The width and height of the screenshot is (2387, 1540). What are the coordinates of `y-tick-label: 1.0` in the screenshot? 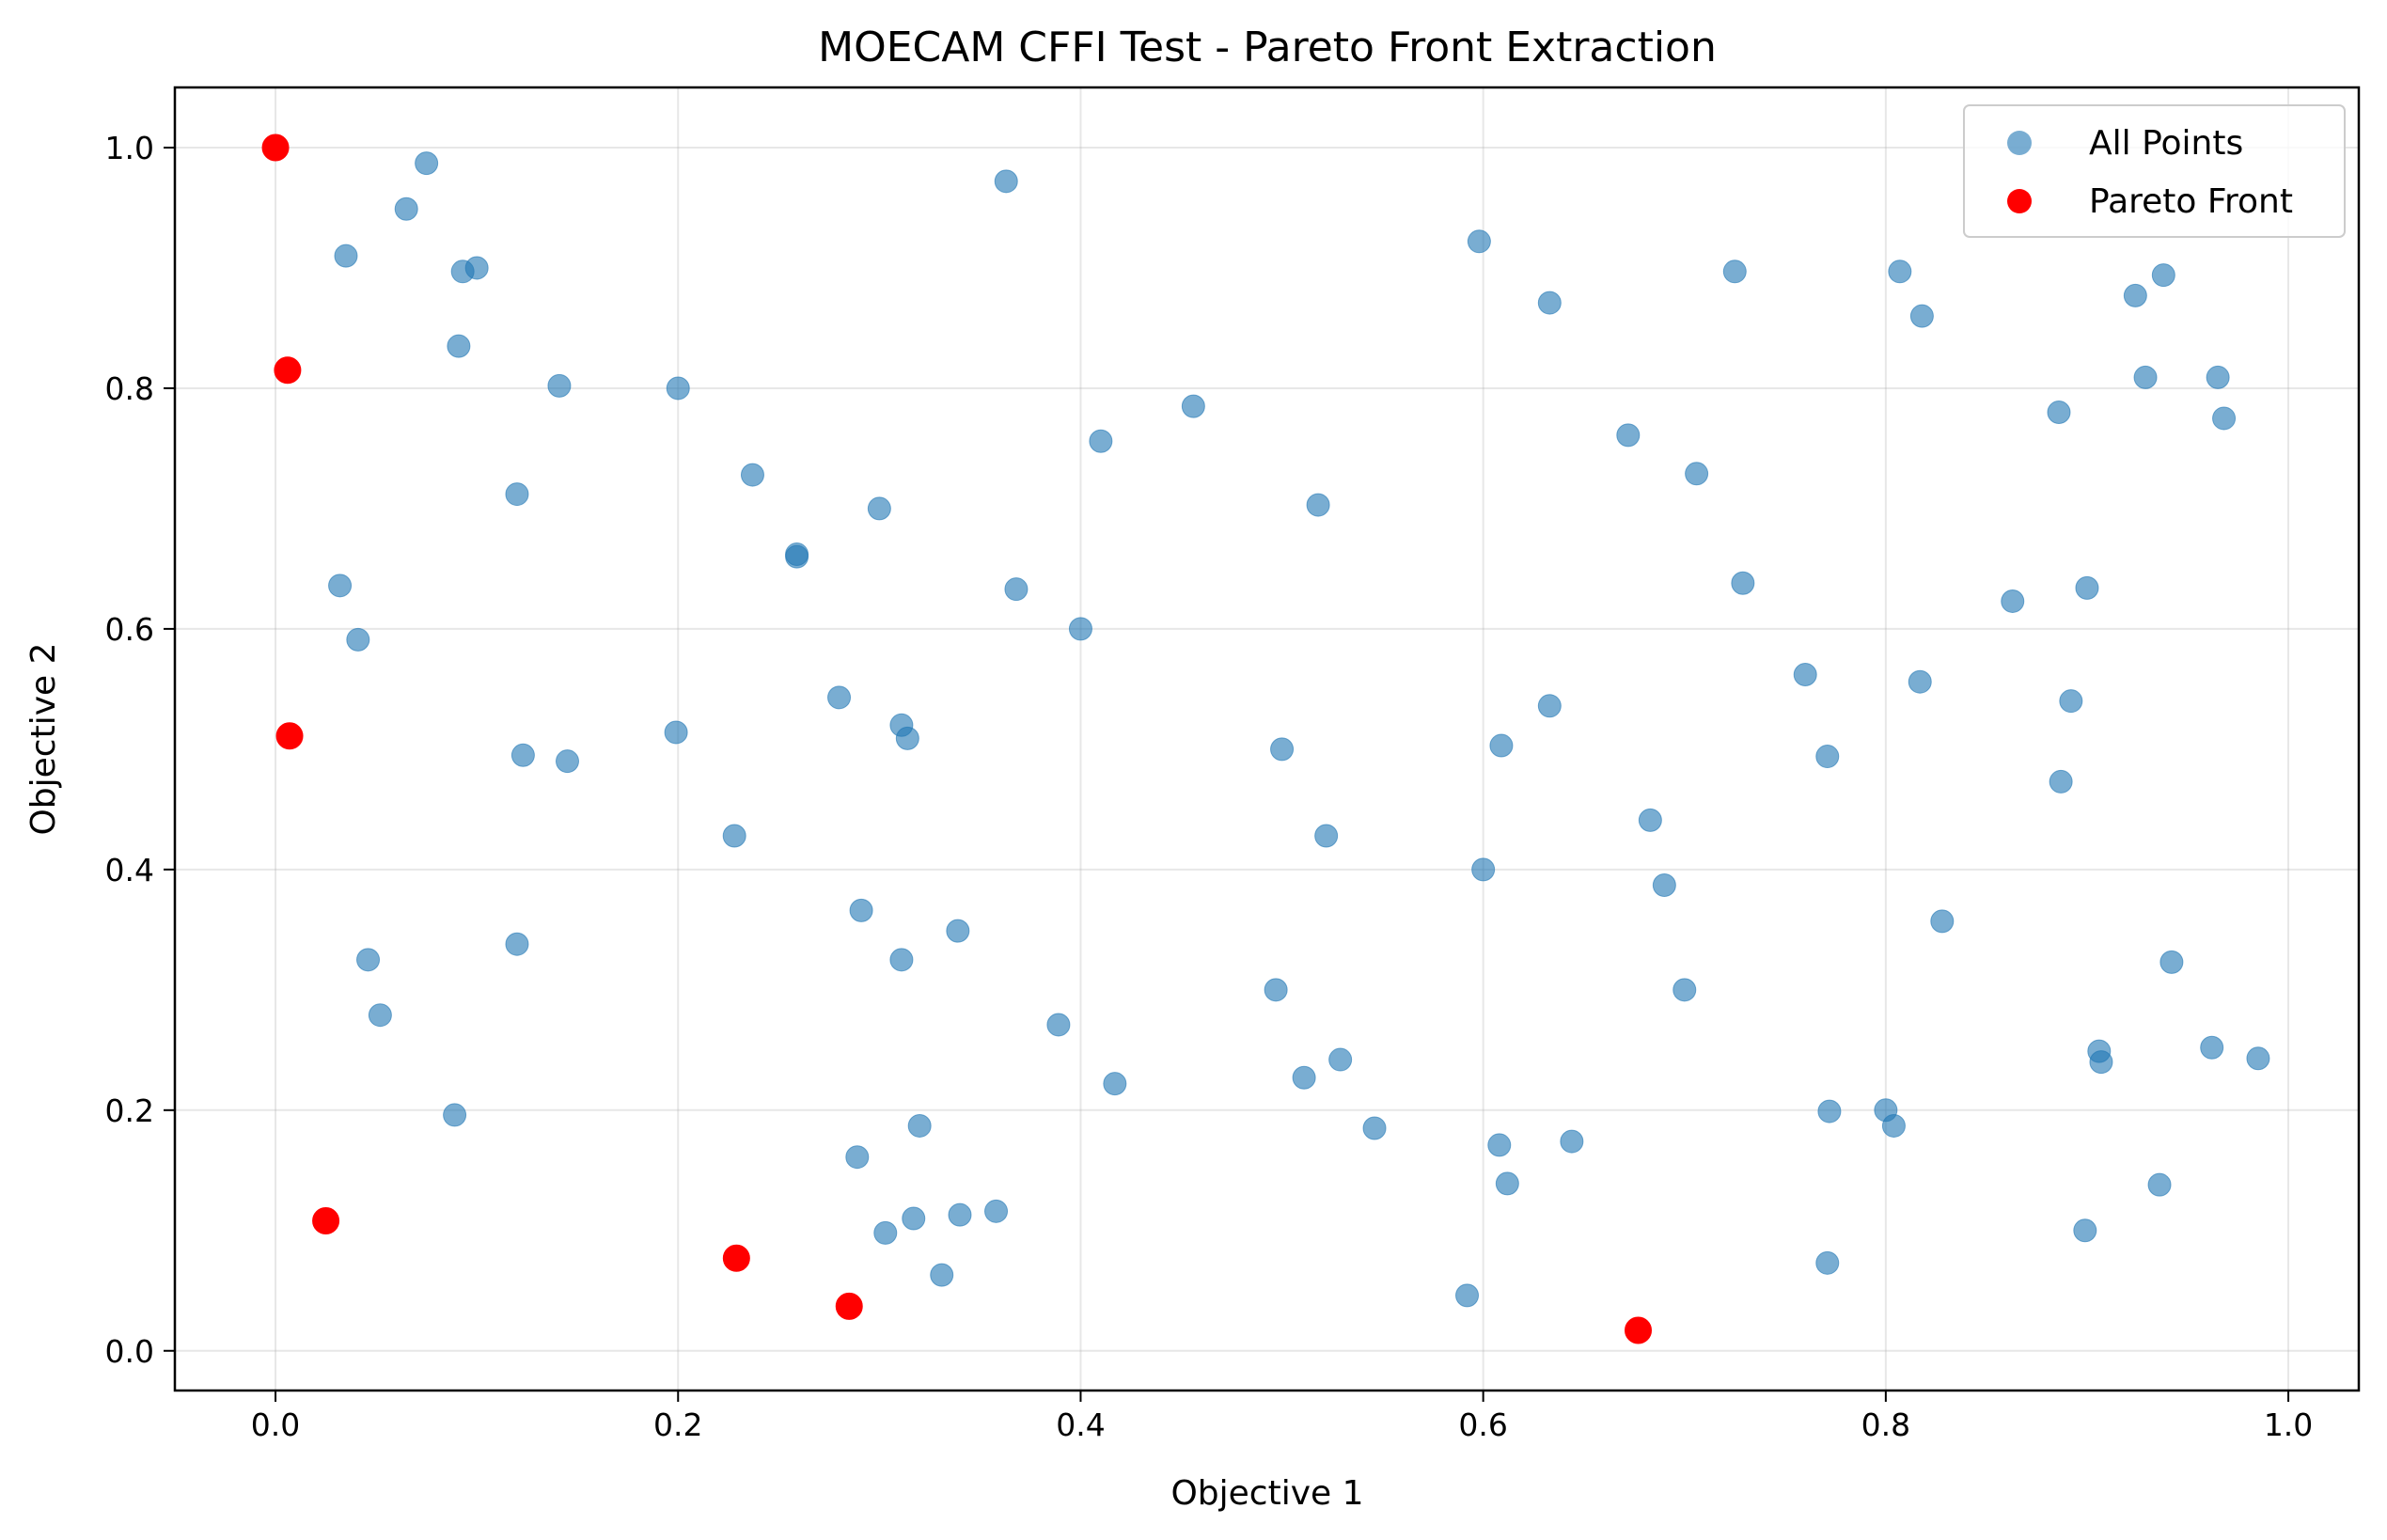 It's located at (129, 148).